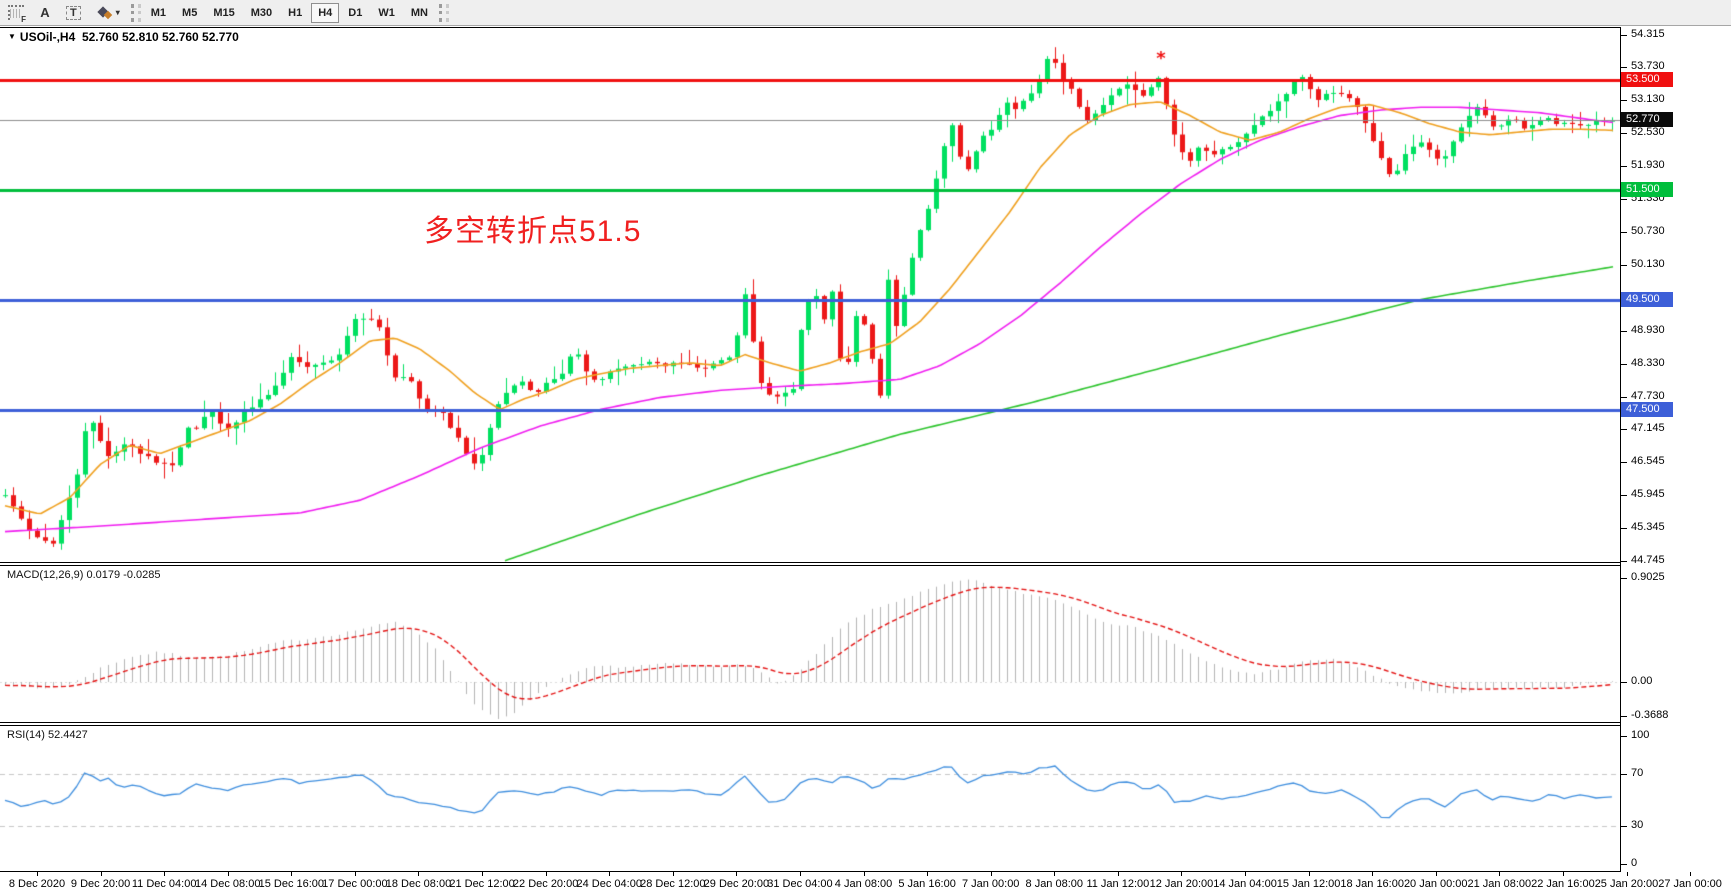  Describe the element at coordinates (443, 12) in the screenshot. I see `toolbar-separator` at that location.